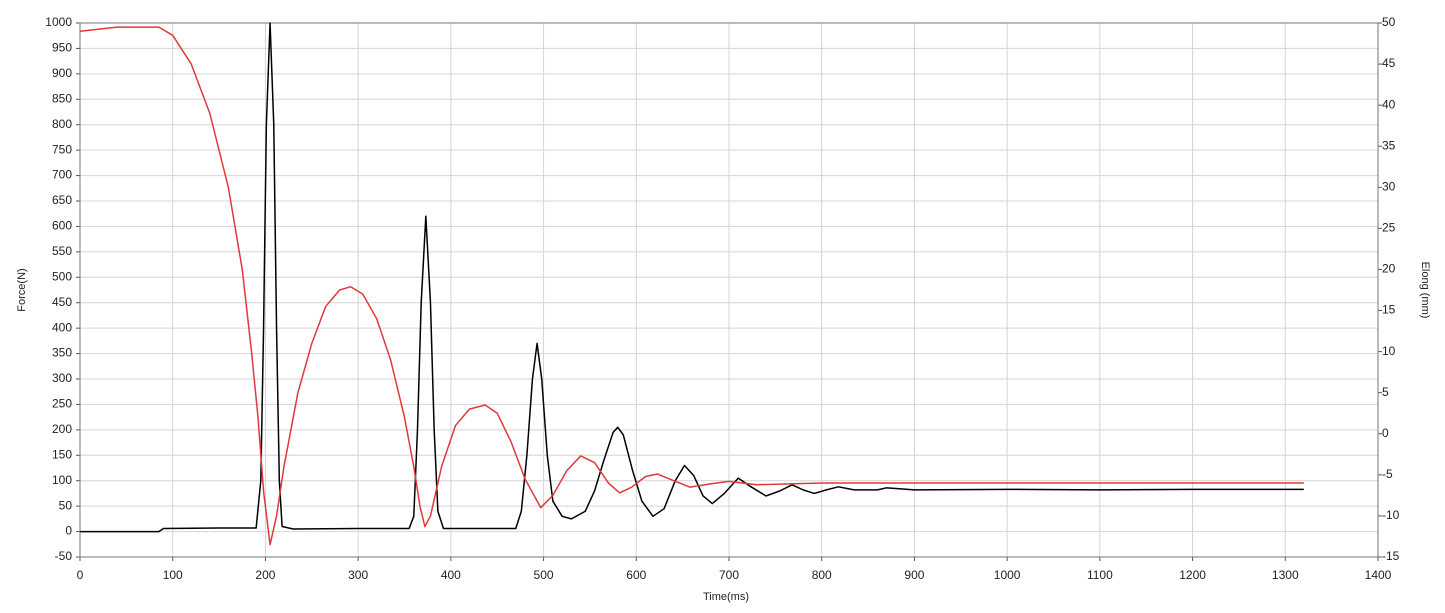 This screenshot has width=1445, height=613. What do you see at coordinates (1100, 575) in the screenshot?
I see `x-tick-label: 1100` at bounding box center [1100, 575].